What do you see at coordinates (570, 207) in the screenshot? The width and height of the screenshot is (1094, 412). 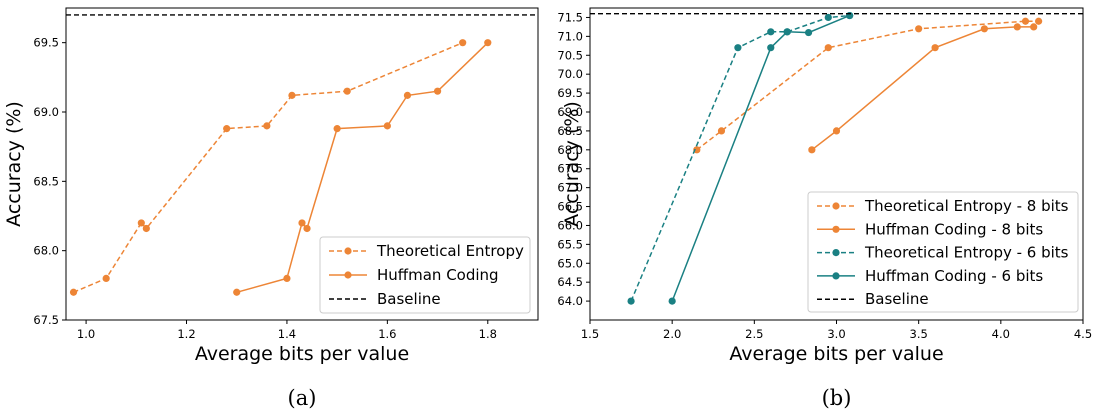 I see `y-tick-label: 66.5` at bounding box center [570, 207].